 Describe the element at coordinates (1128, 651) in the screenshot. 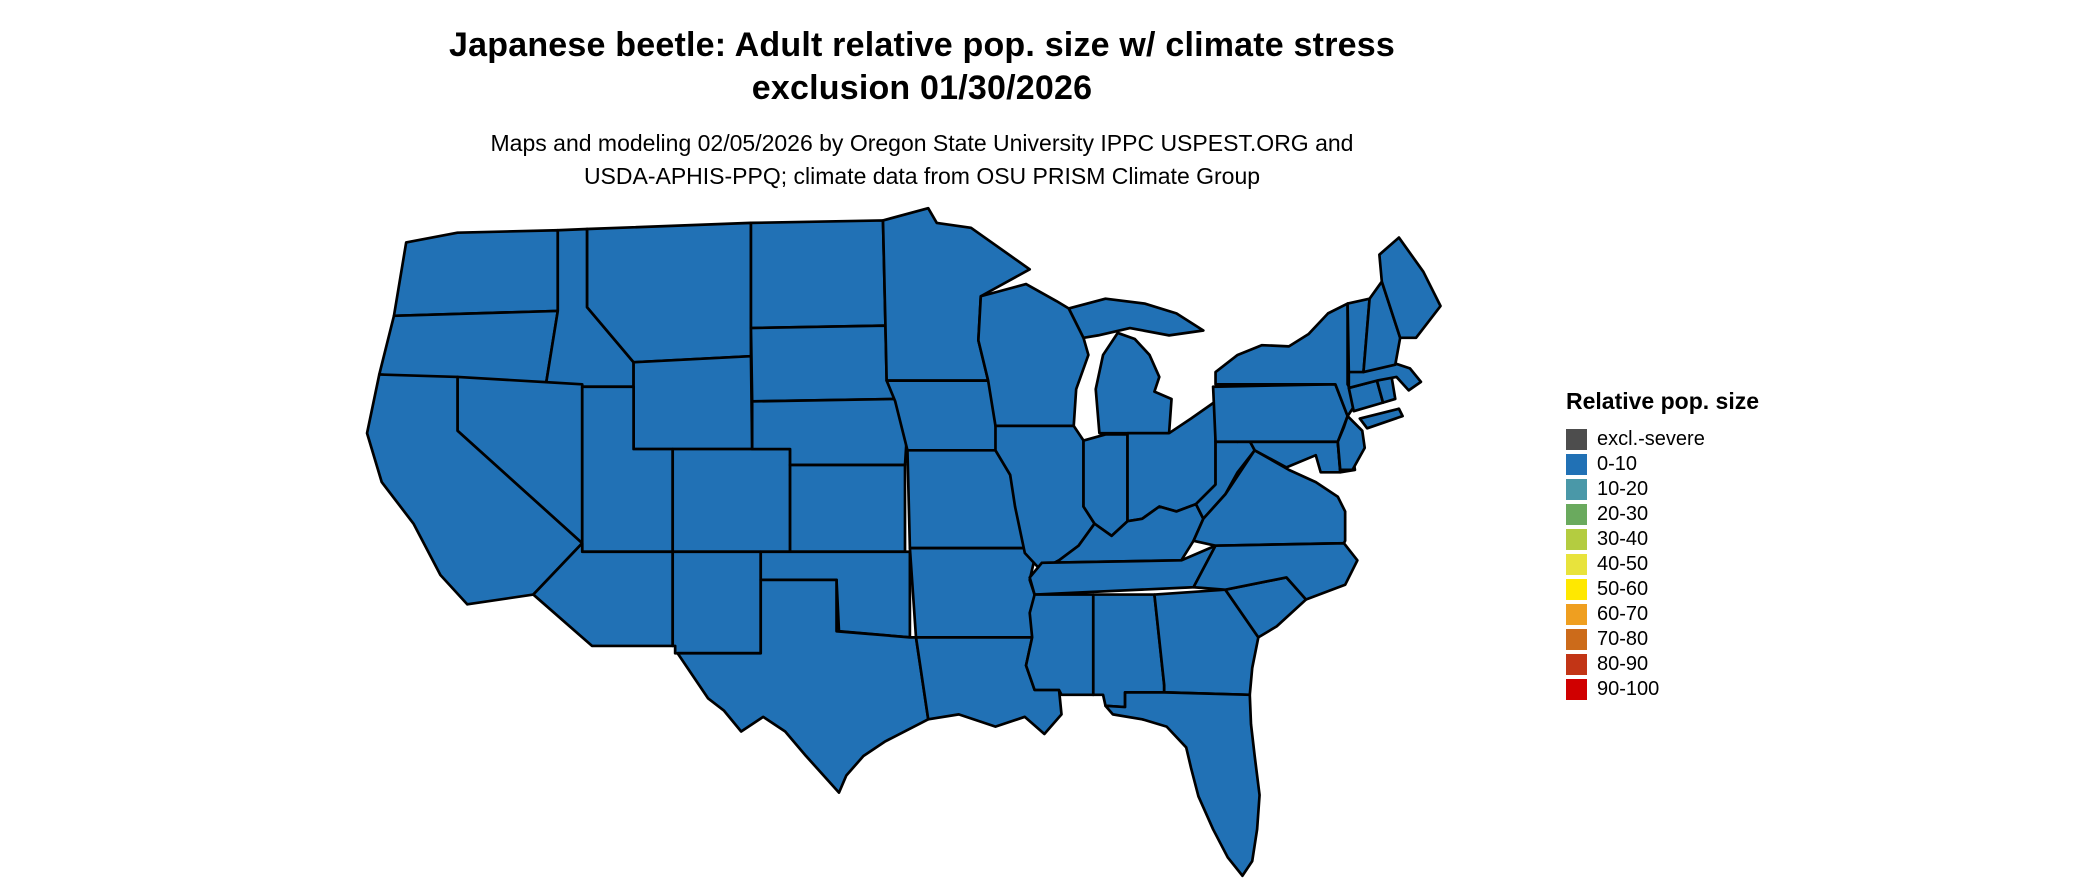

I see `state-alabama` at that location.